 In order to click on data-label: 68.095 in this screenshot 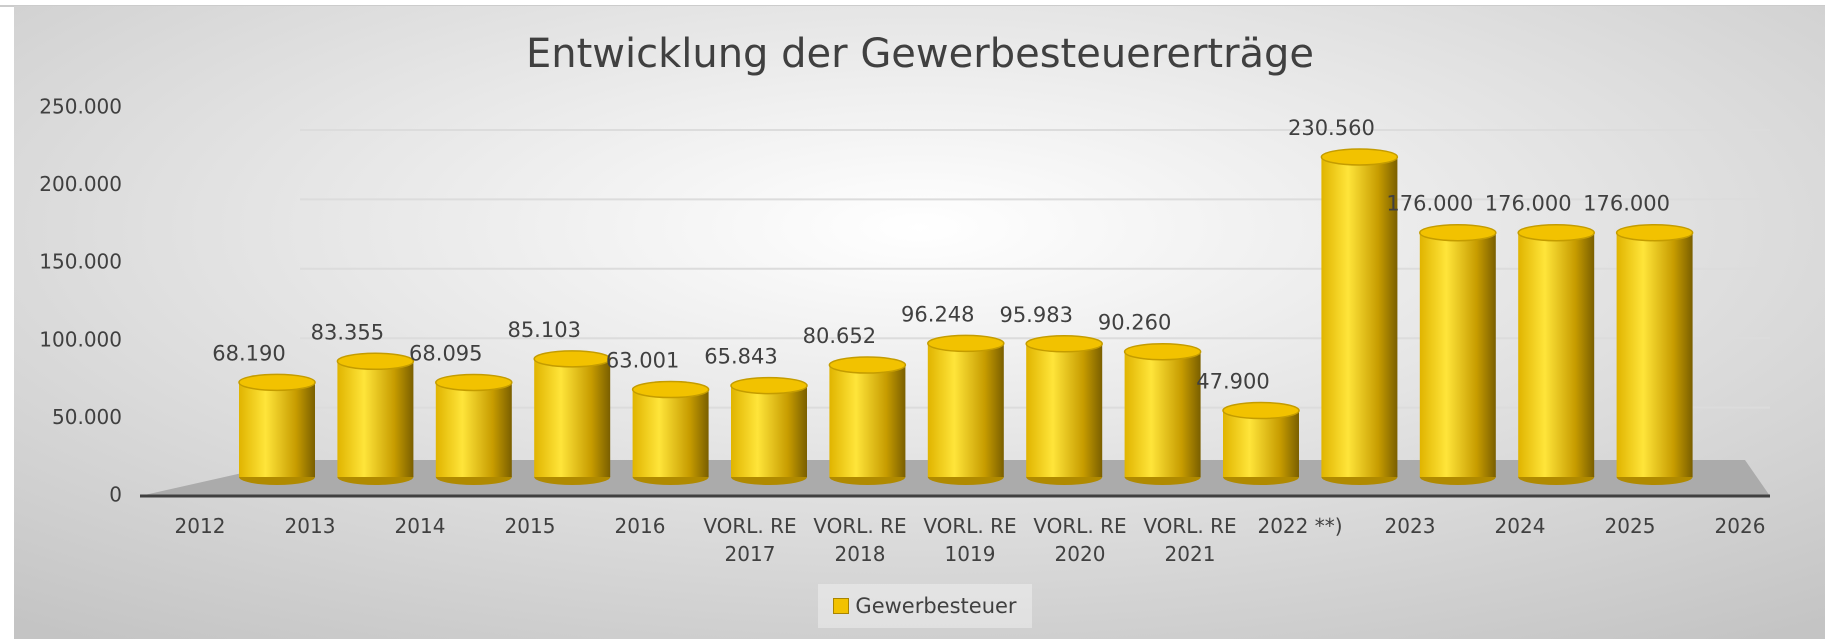, I will do `click(445, 353)`.